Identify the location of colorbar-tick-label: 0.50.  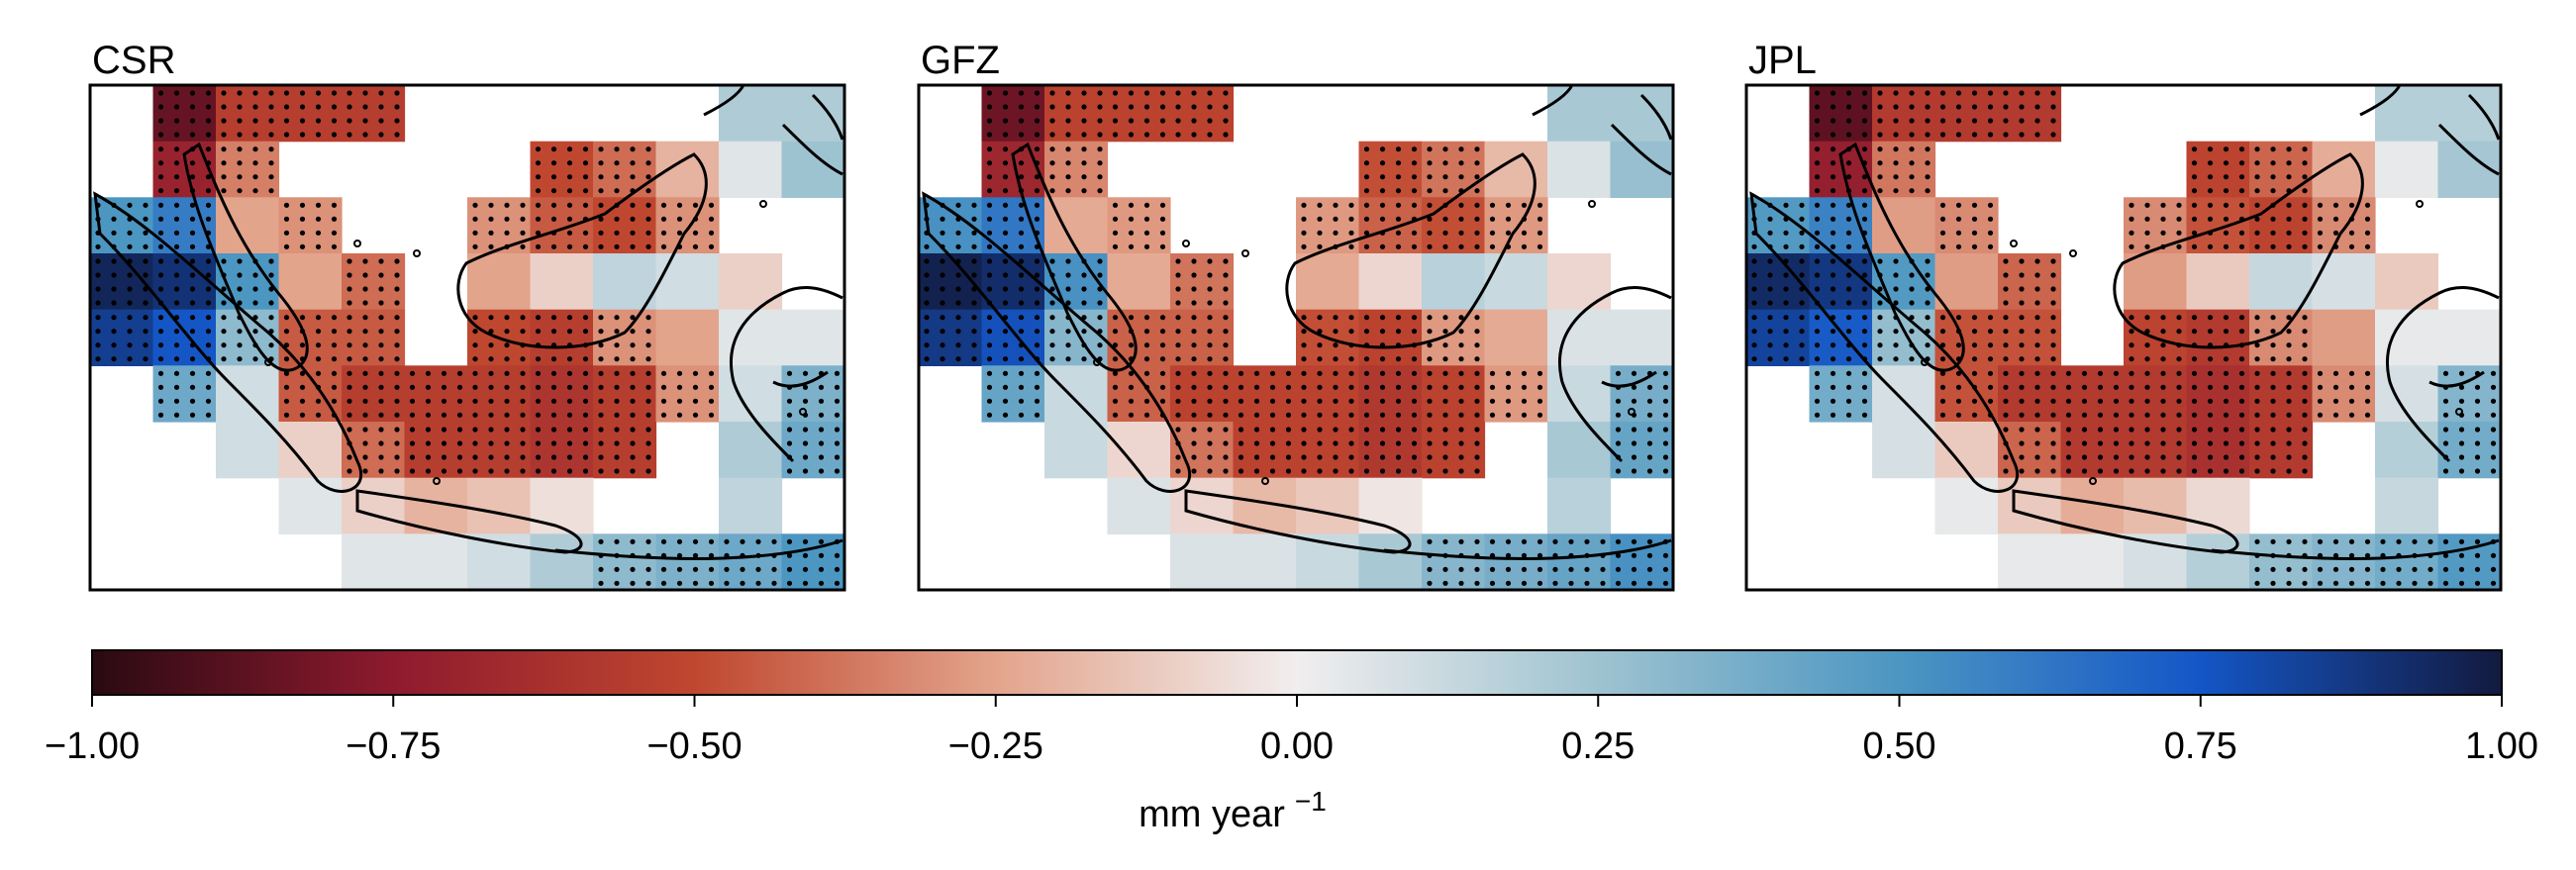
(1900, 746).